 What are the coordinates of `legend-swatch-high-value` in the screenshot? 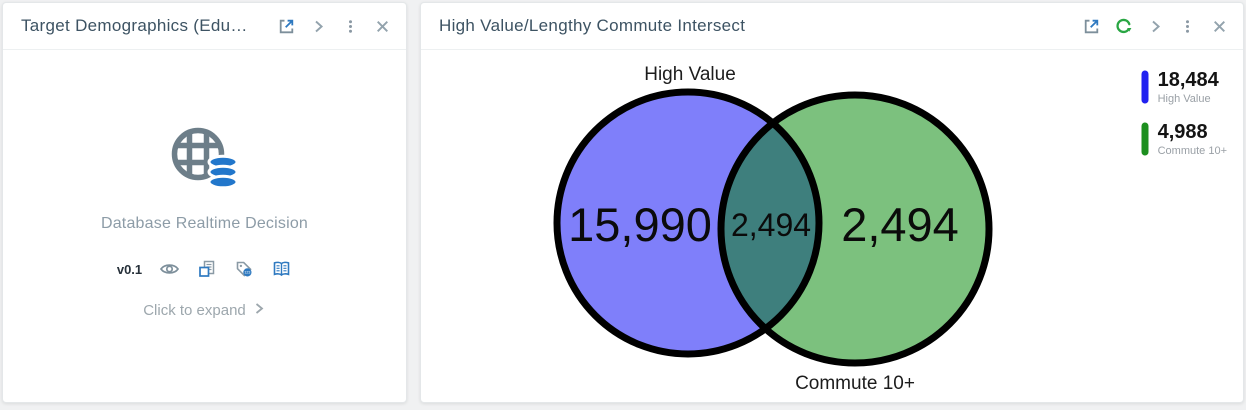 It's located at (1145, 87).